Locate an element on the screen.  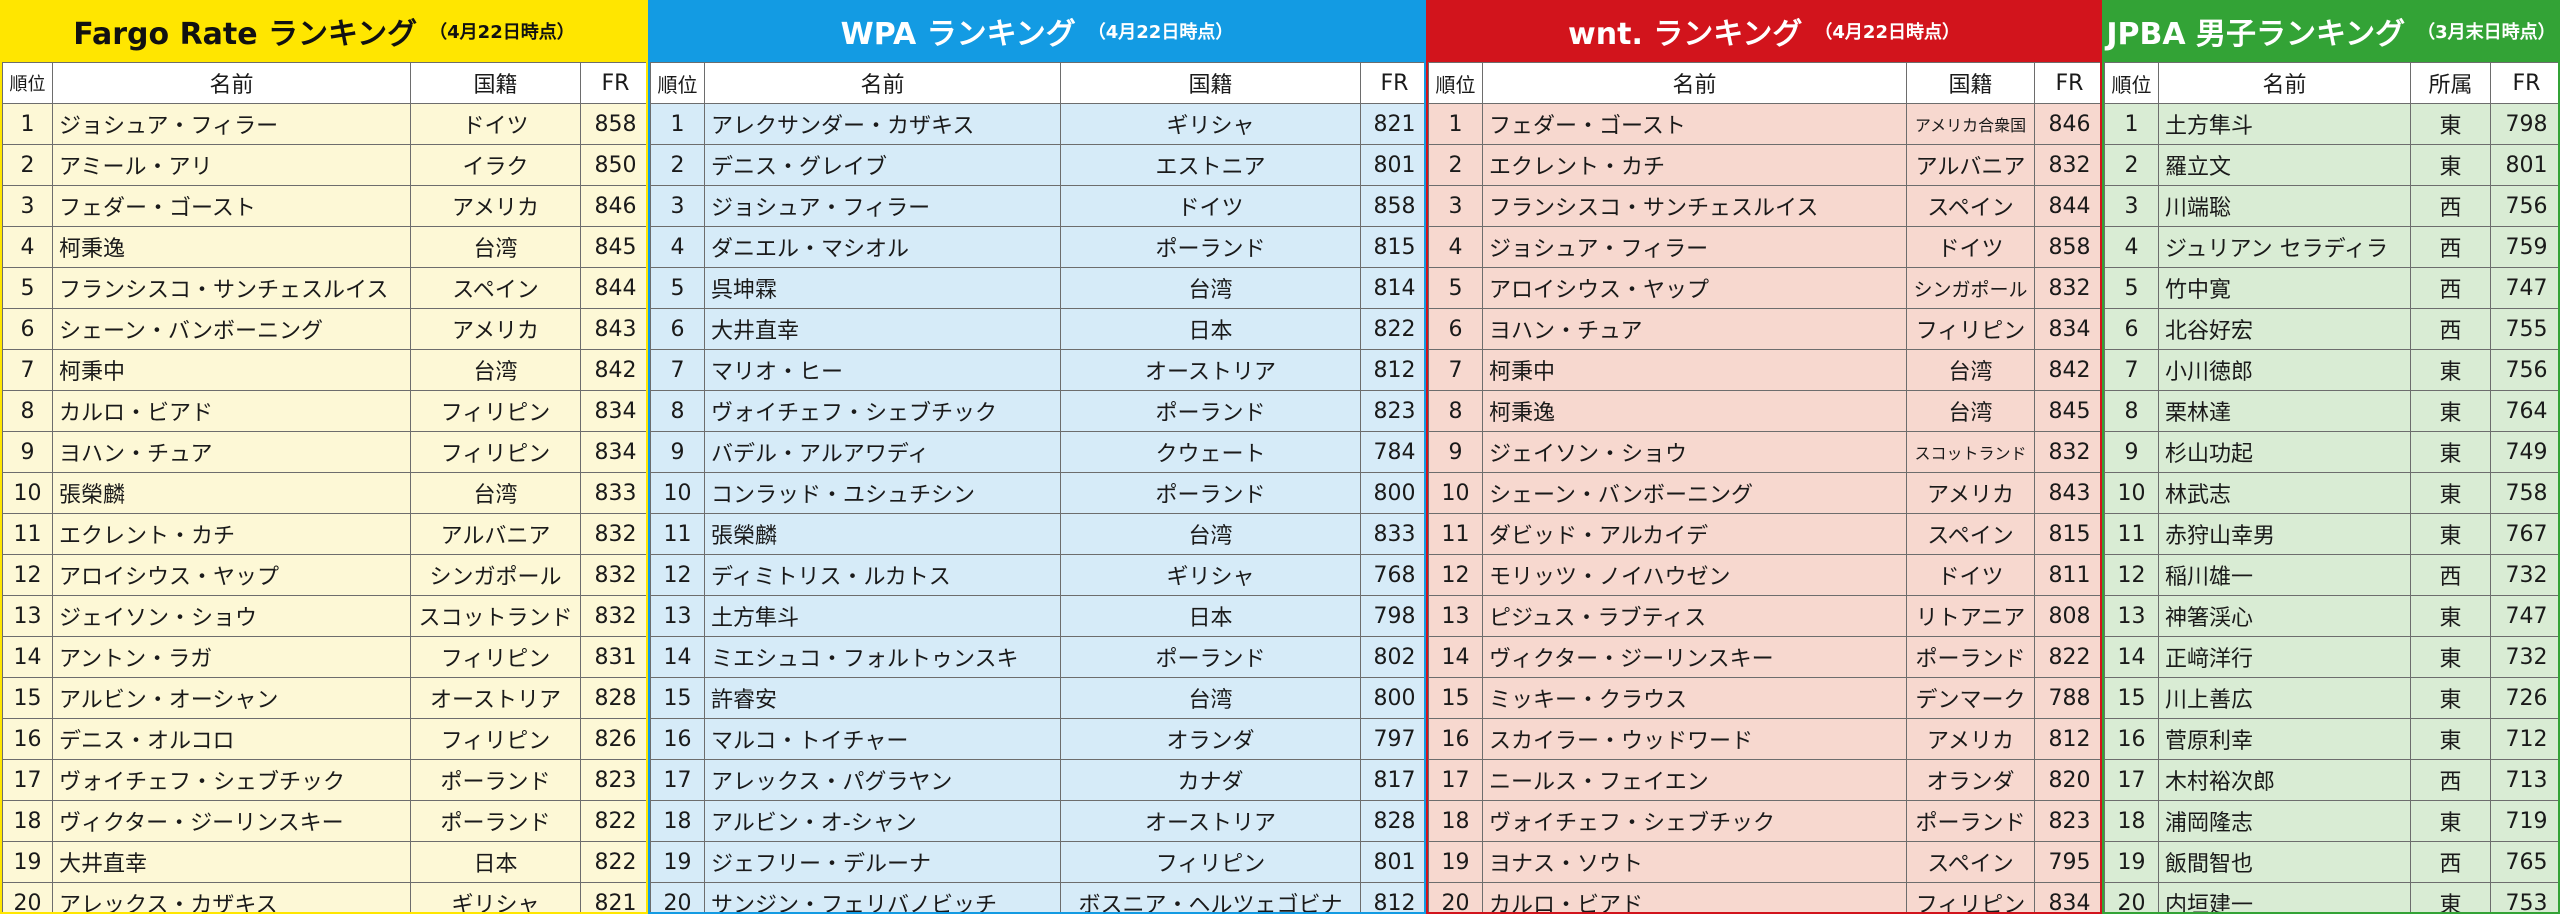
cell-name: 土方隼斗 is located at coordinates (2284, 124).